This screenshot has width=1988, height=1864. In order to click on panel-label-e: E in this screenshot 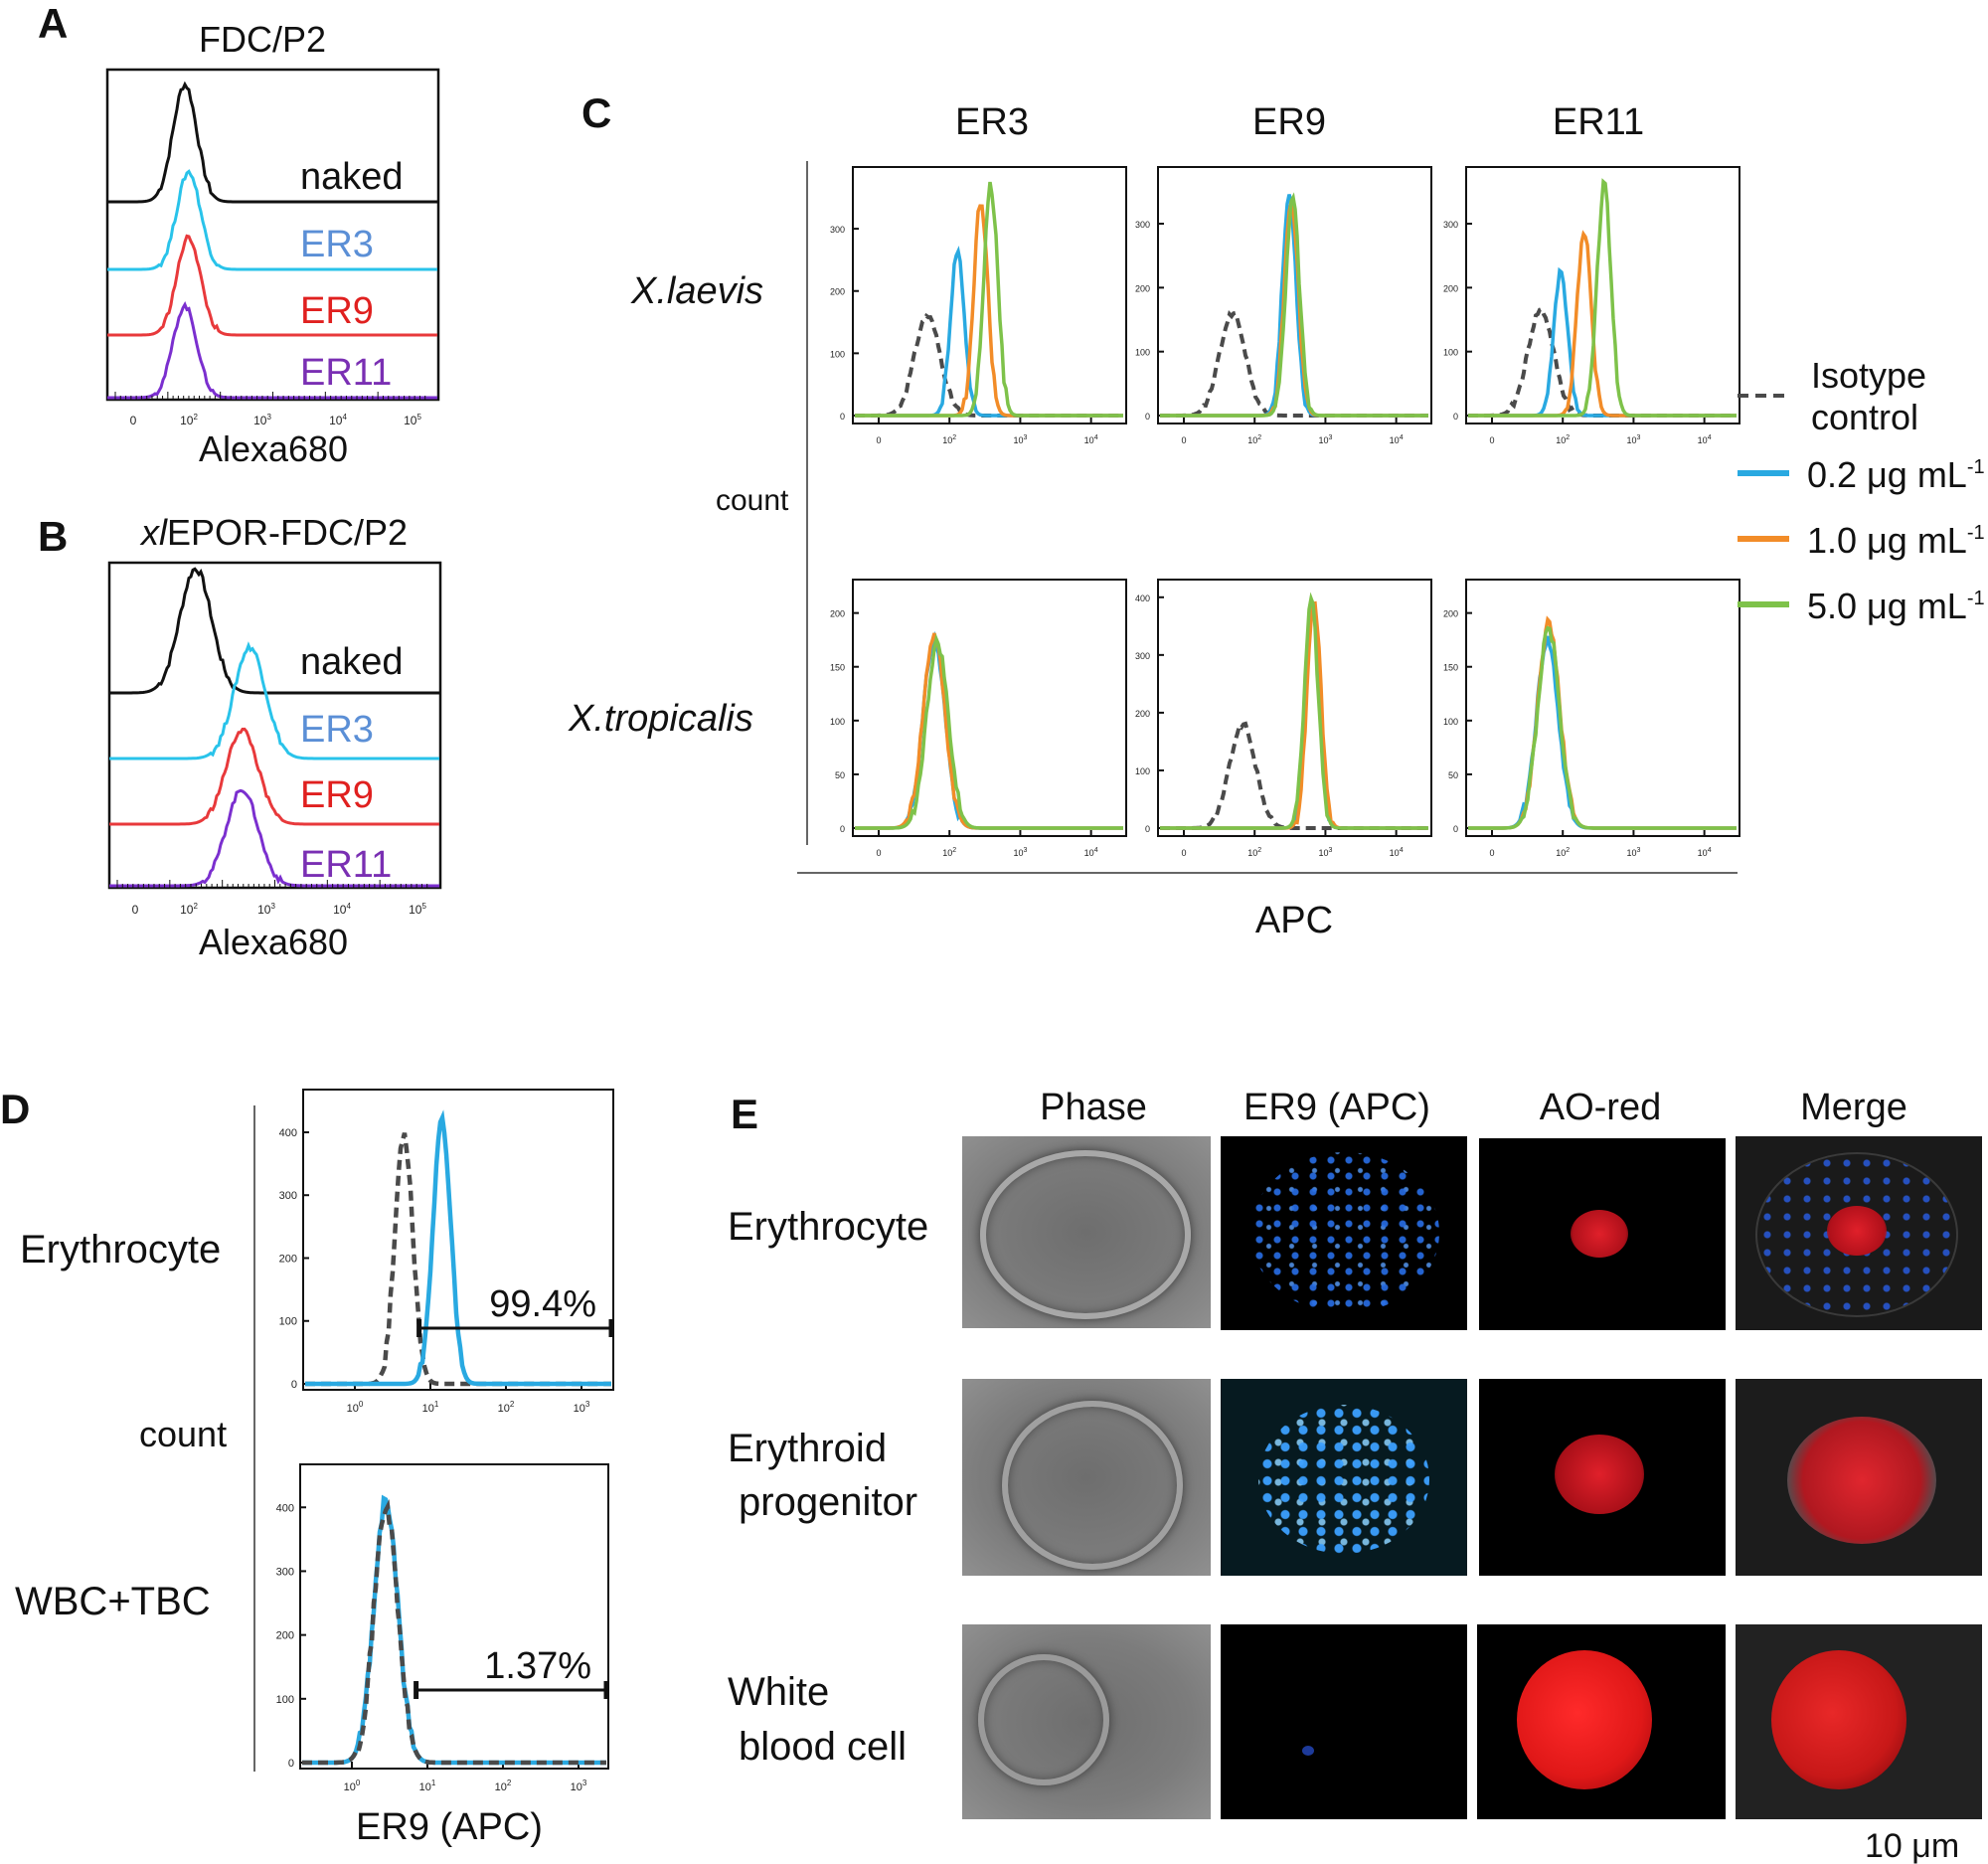, I will do `click(744, 1114)`.